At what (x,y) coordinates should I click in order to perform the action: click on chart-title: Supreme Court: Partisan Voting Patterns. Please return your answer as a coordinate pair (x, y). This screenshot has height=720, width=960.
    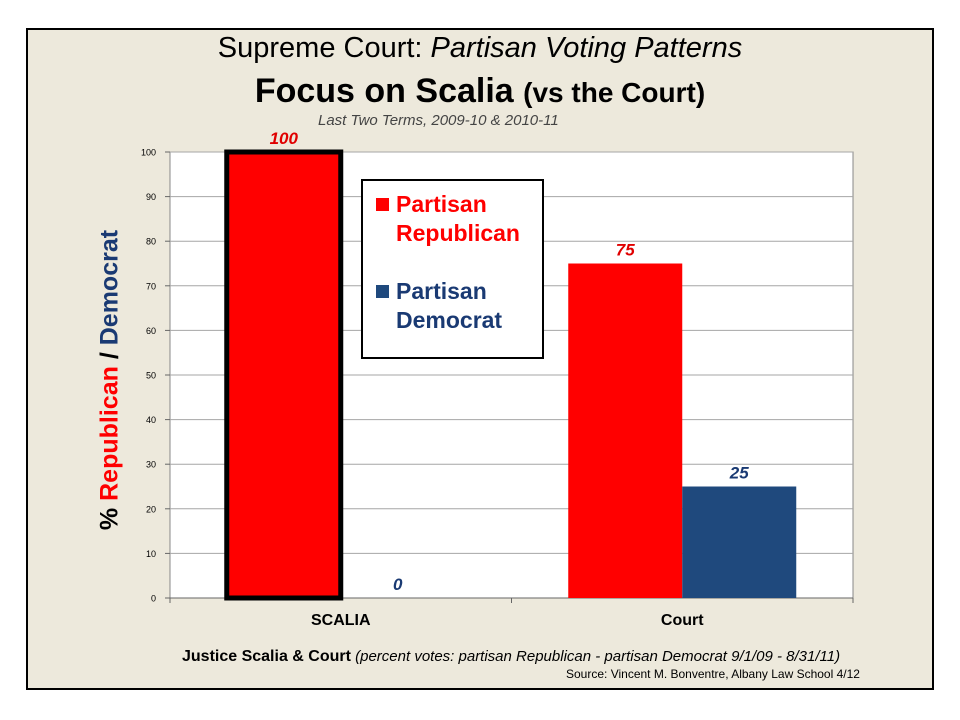
    Looking at the image, I should click on (480, 48).